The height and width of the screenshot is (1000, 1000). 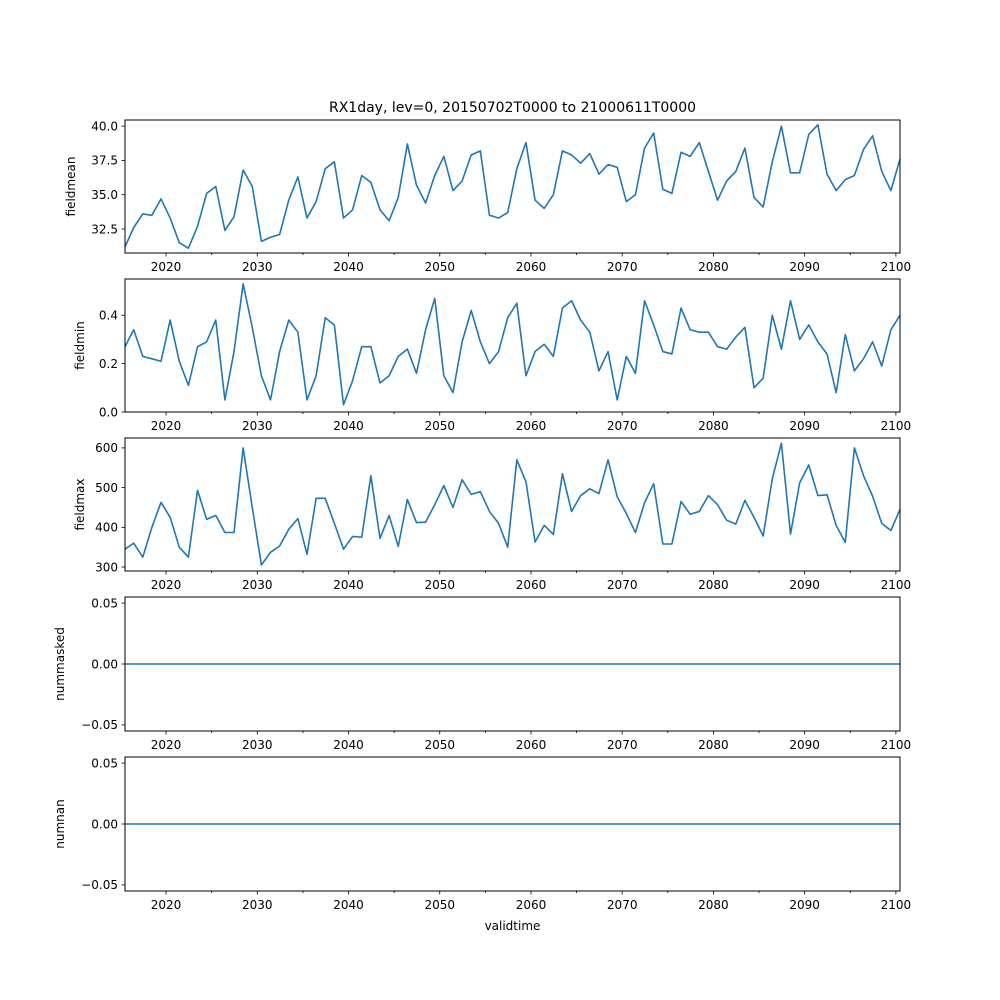 I want to click on numnan-x-tick-label: 2020, so click(x=166, y=905).